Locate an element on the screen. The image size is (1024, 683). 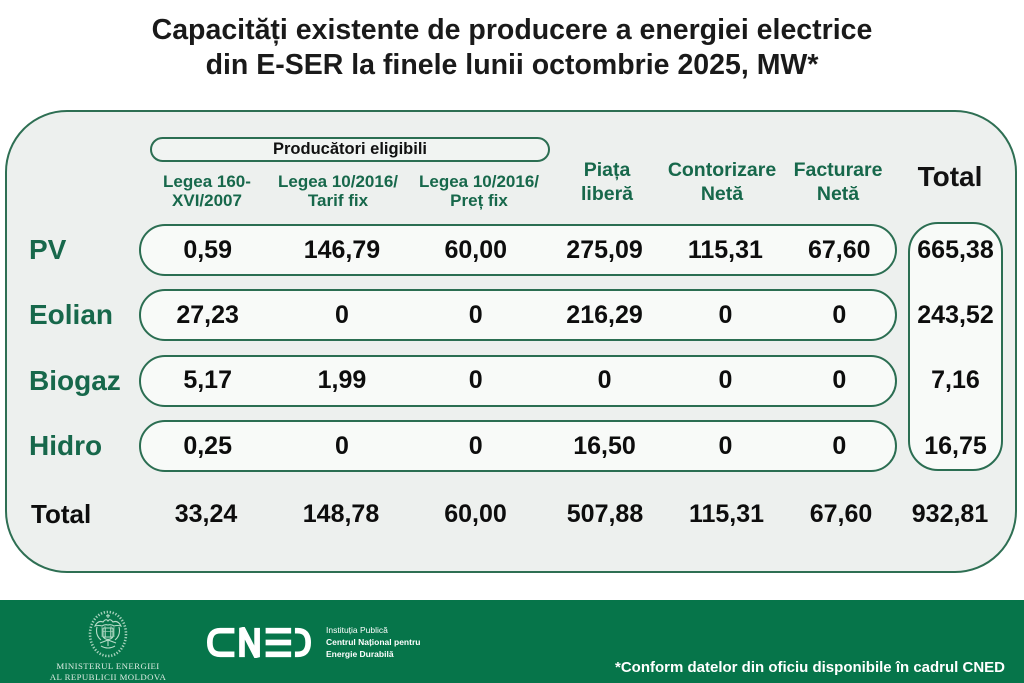
cell-biogaz-piata-libera: 0 is located at coordinates (604, 380).